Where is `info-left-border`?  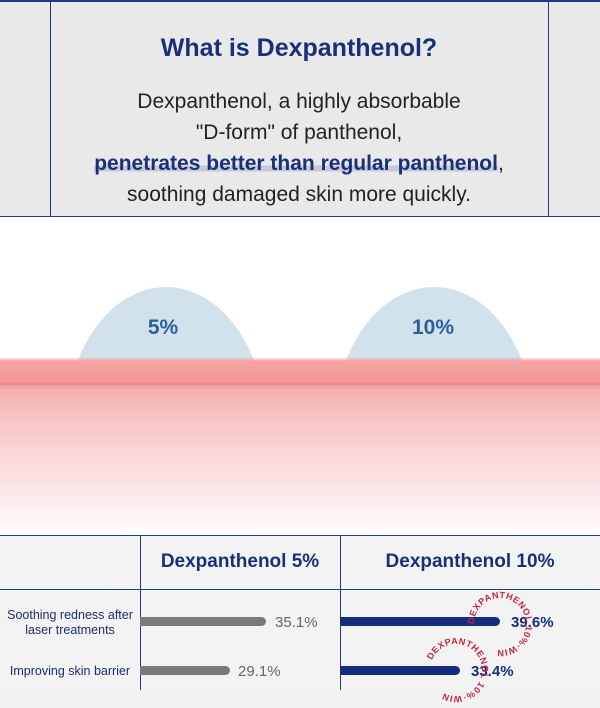 info-left-border is located at coordinates (50, 109).